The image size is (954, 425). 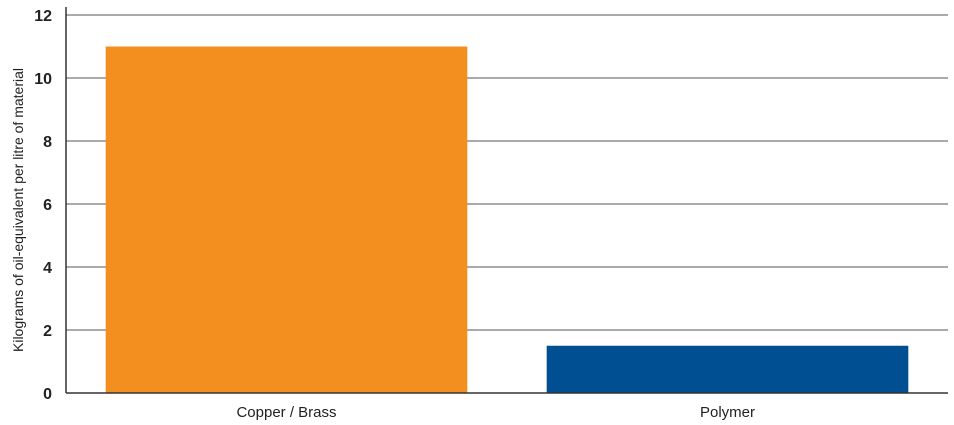 I want to click on y-tick-label: 0, so click(x=47, y=394).